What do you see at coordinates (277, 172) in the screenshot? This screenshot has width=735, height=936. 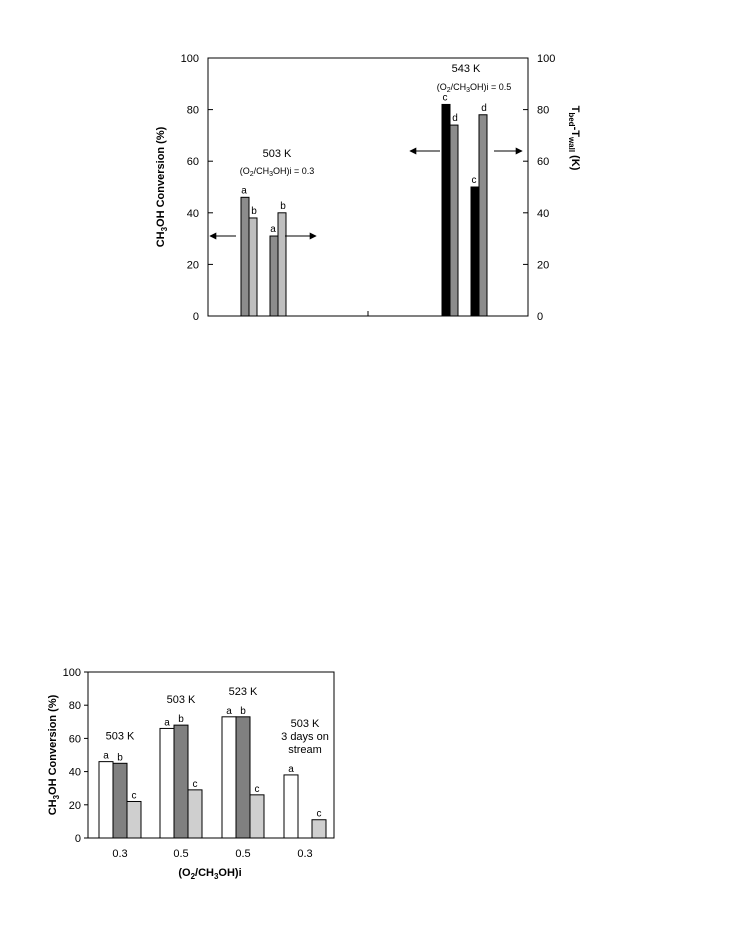 I see `chart-1-group-1-ratio: (O2/CH3OH)i = 0.3` at bounding box center [277, 172].